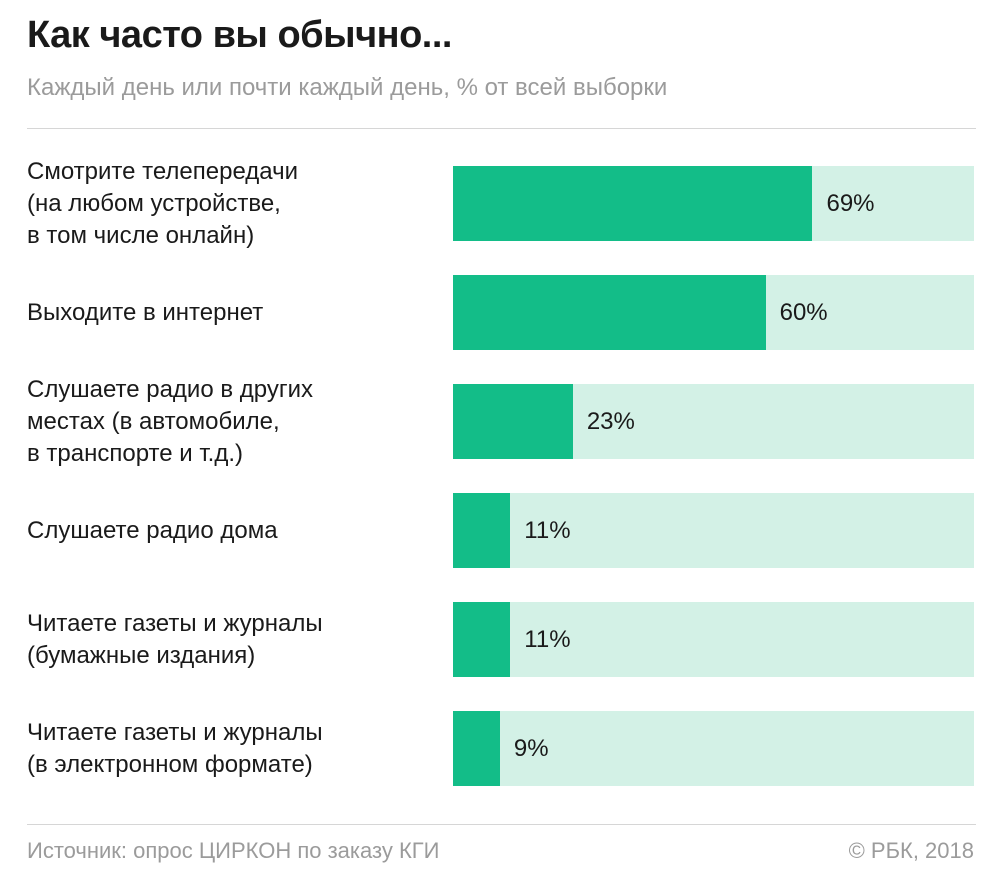 The height and width of the screenshot is (885, 1005). Describe the element at coordinates (145, 312) in the screenshot. I see `category-label: Выходите в интернет` at that location.